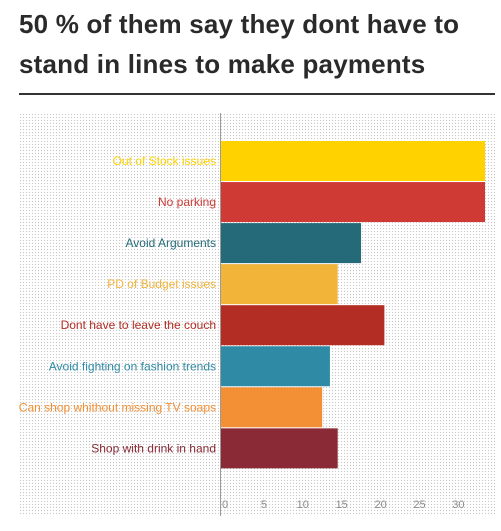  Describe the element at coordinates (303, 505) in the screenshot. I see `x-tick-label: 10` at that location.